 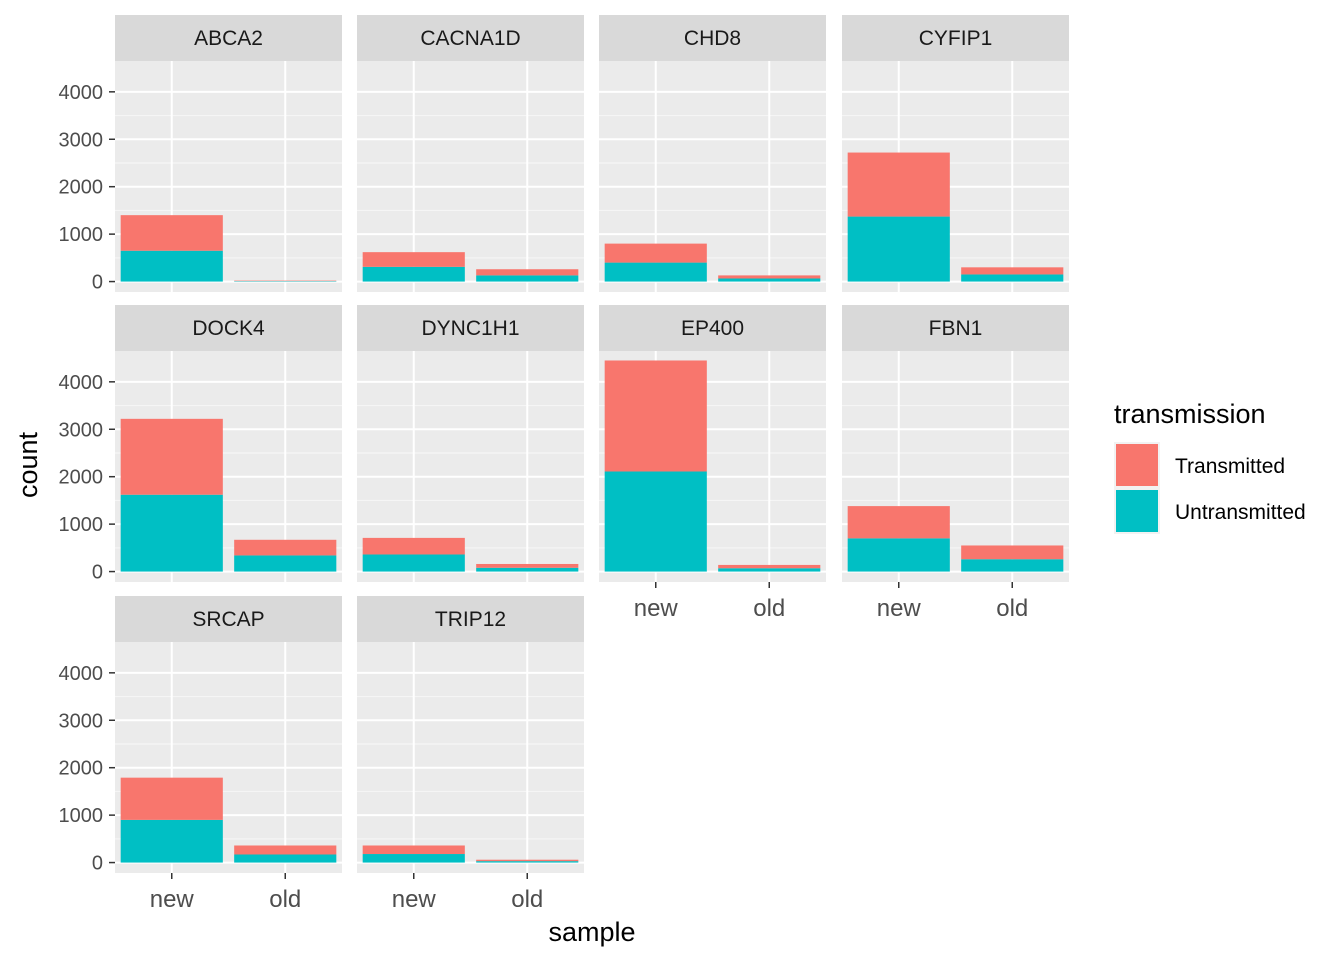 What do you see at coordinates (1230, 466) in the screenshot?
I see `legend-label-transmitted: Transmitted` at bounding box center [1230, 466].